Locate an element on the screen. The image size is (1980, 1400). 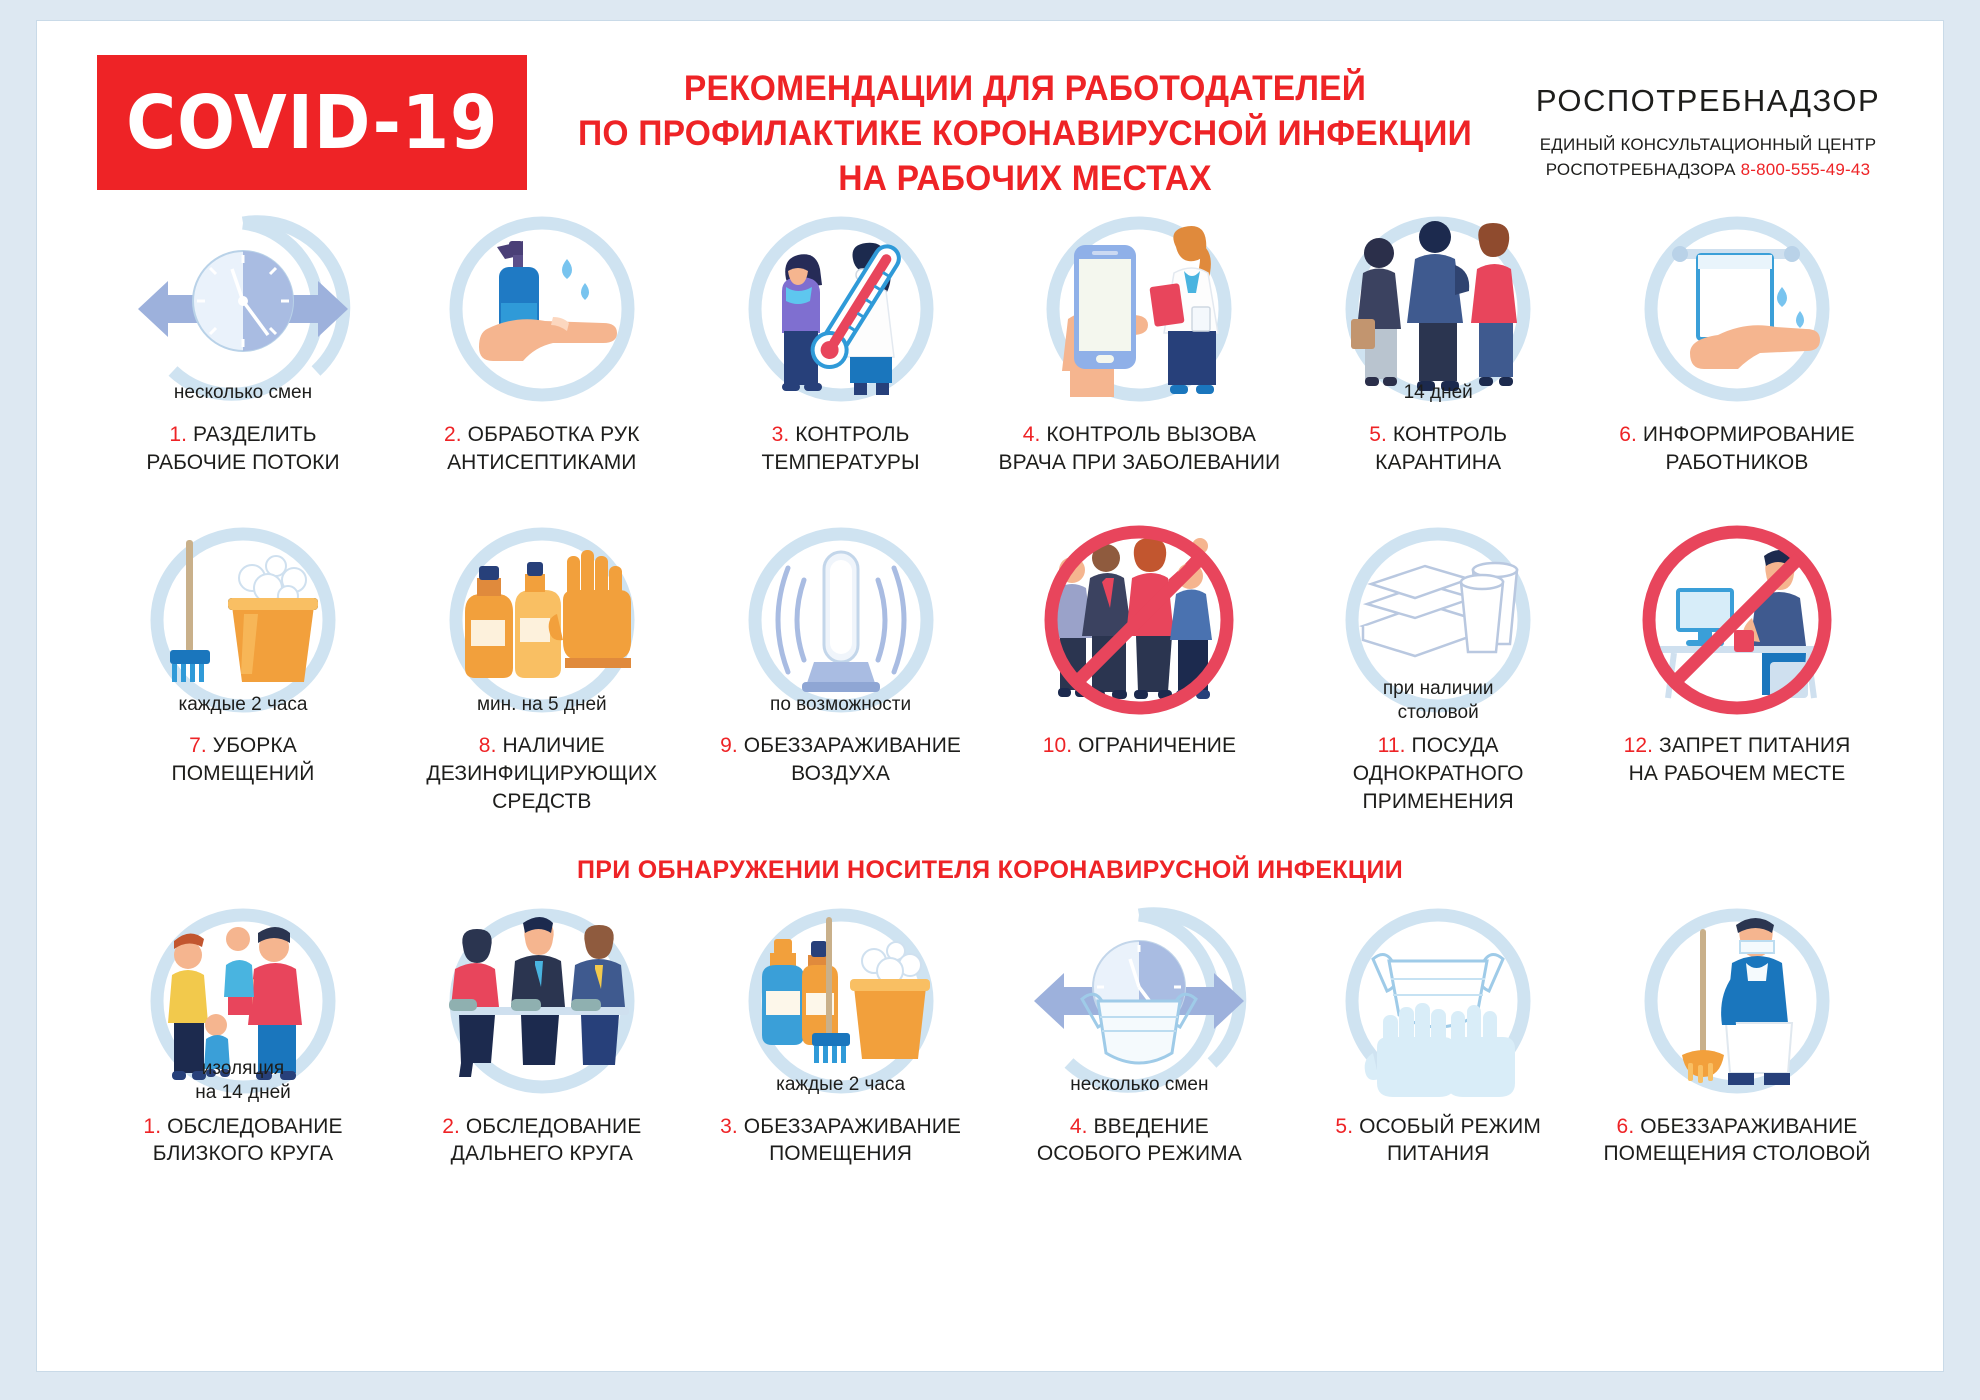
recommendation-item-12: 12. ЗАПРЕТ ПИТАНИЯ НА РАБОЧЕМ МЕСТЕ is located at coordinates (1737, 668).